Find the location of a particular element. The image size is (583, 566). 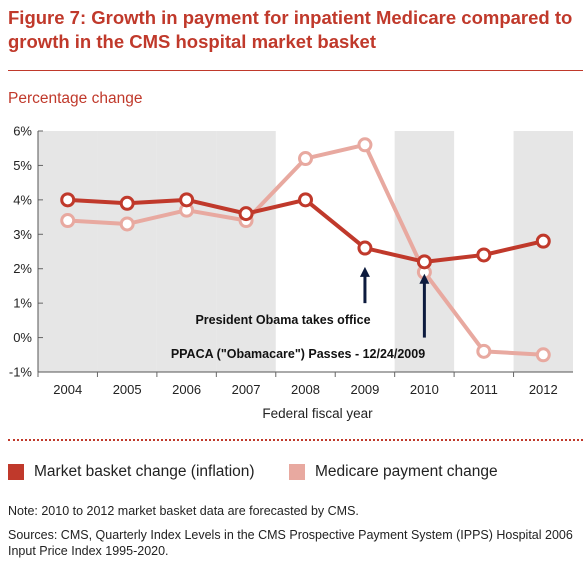

annotation-label-obama: President Obama takes office is located at coordinates (282, 320).